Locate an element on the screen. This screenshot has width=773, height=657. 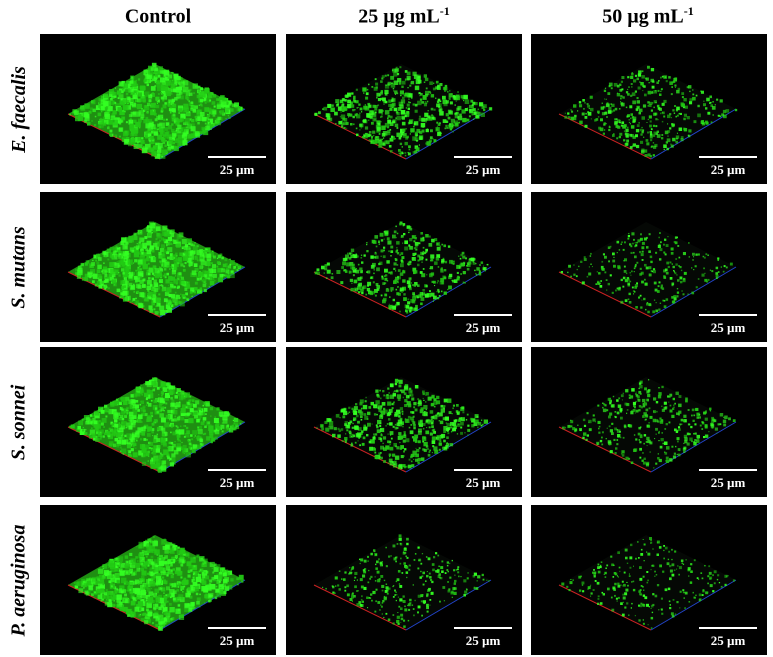
column-header-50: 50 µg mL-1 is located at coordinates (648, 17).